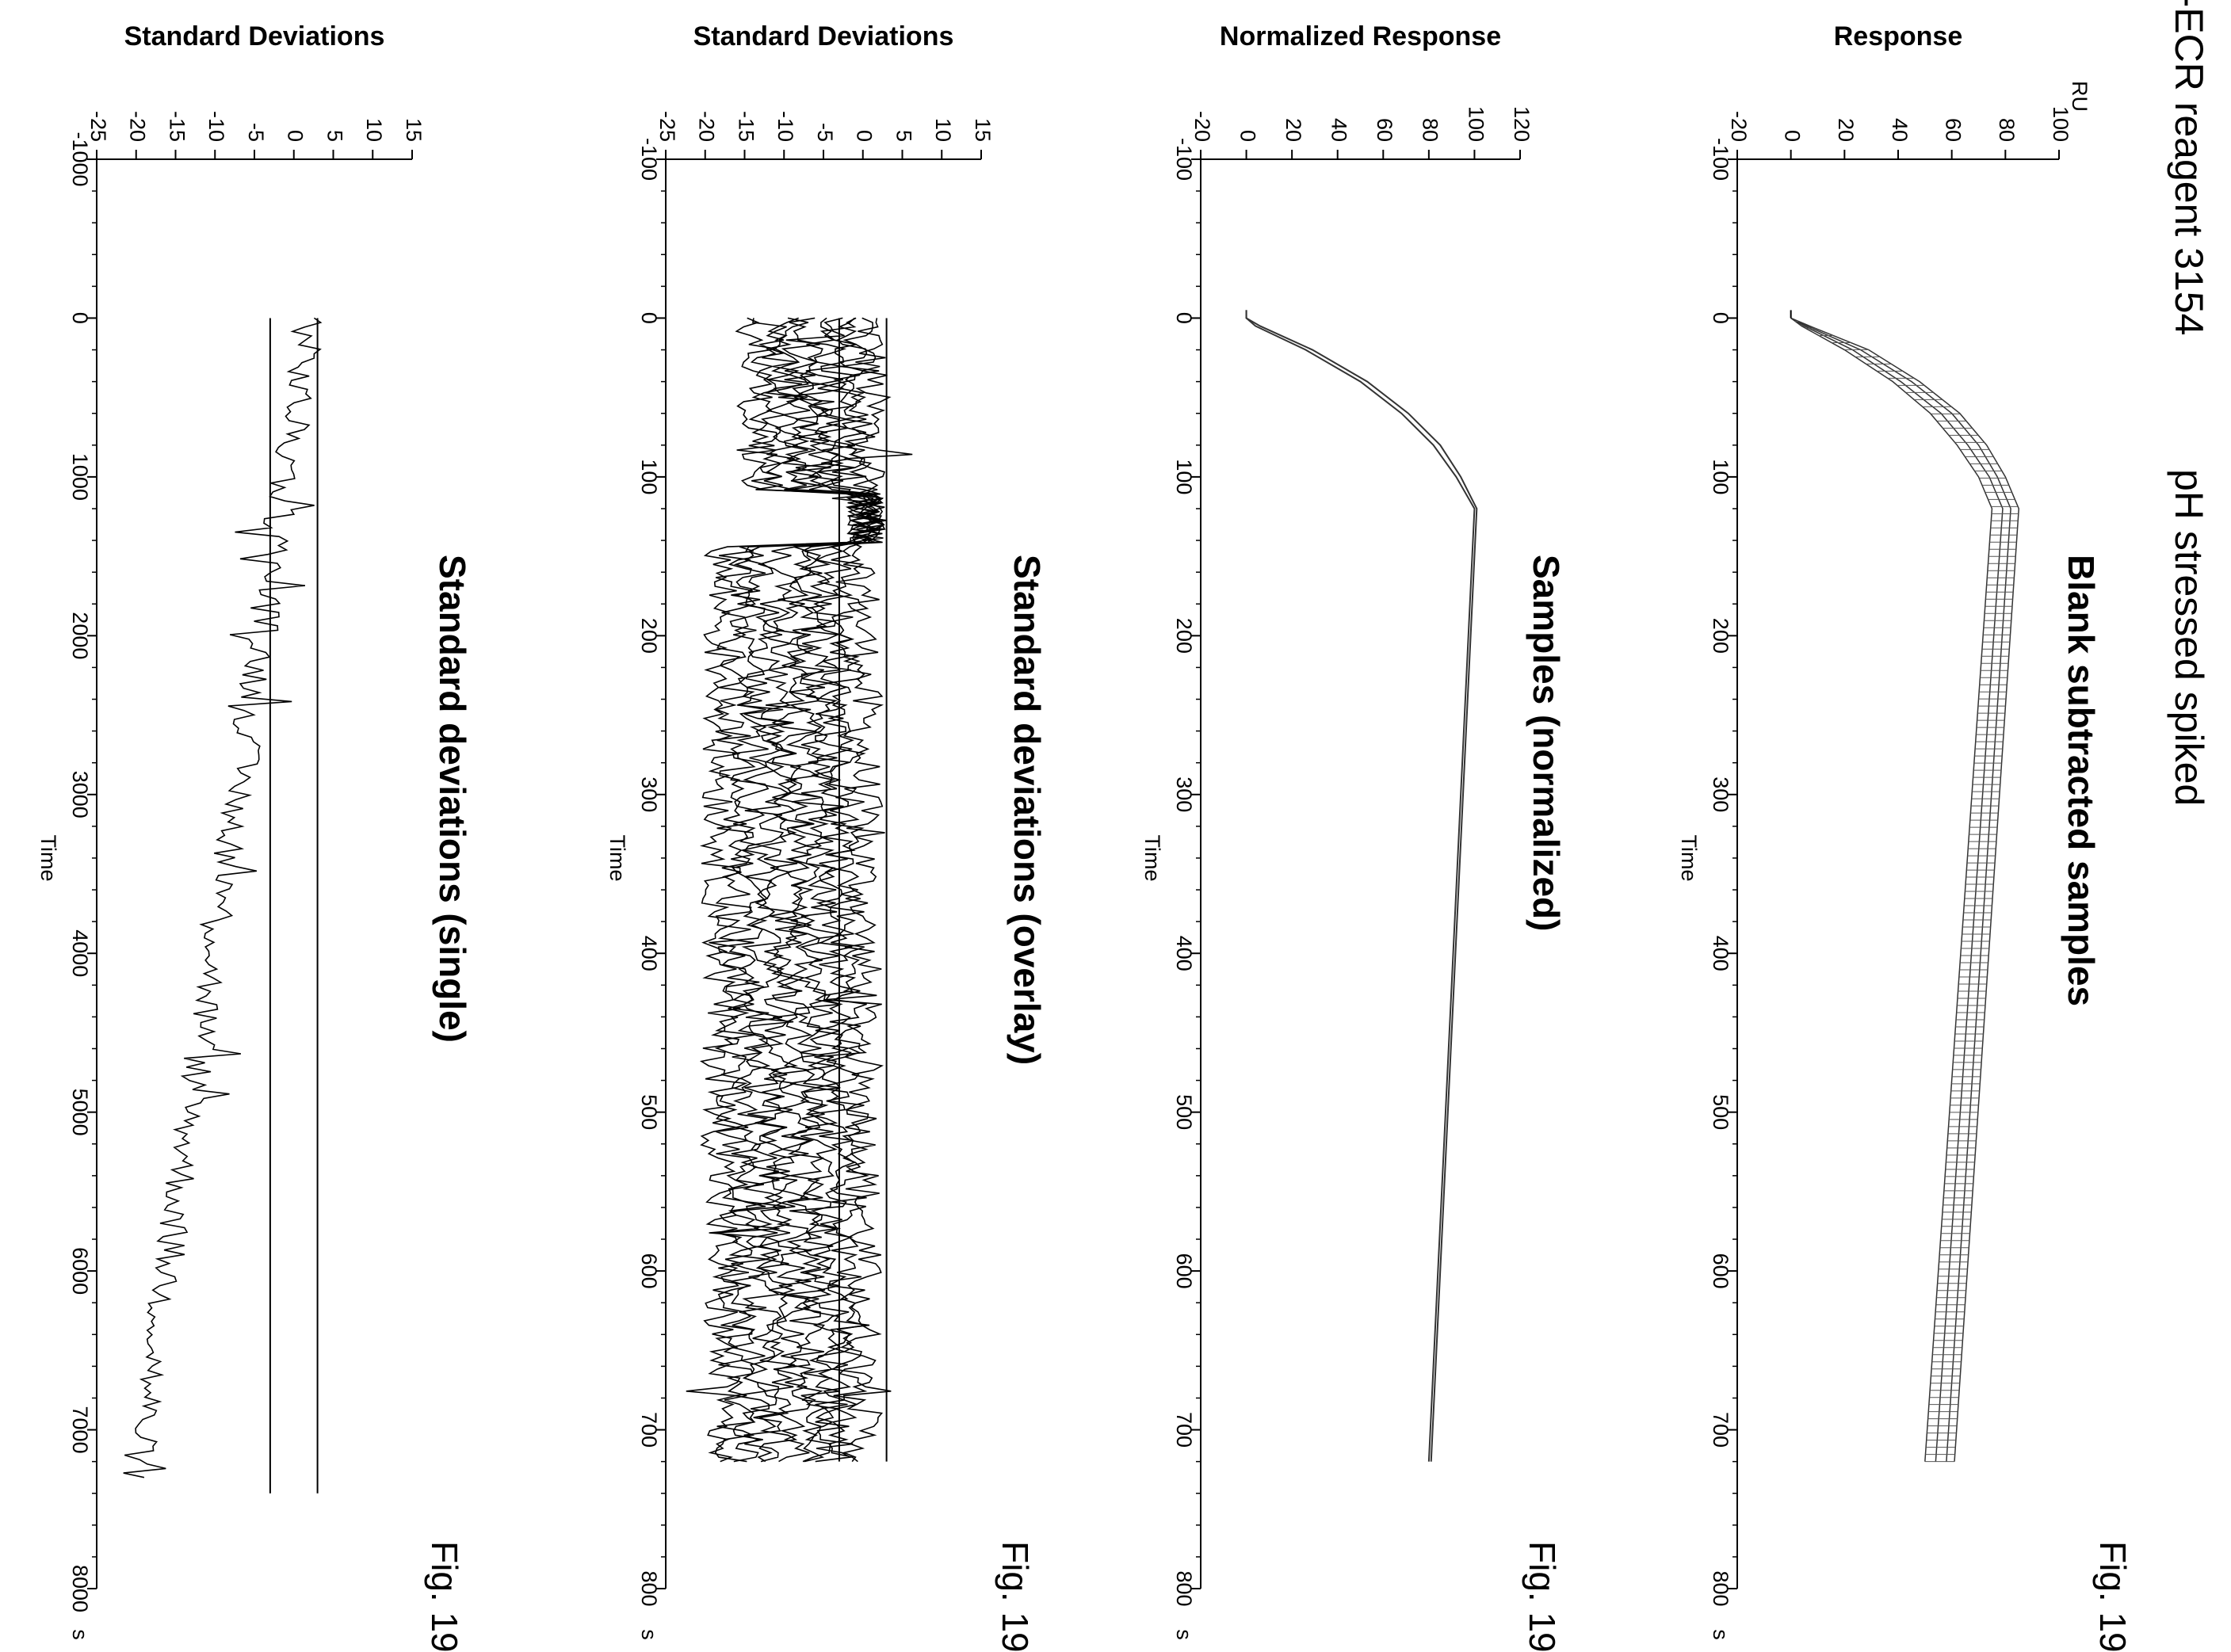 The image size is (2231, 1652). Describe the element at coordinates (80, 635) in the screenshot. I see `x-tick-label: 2000` at that location.